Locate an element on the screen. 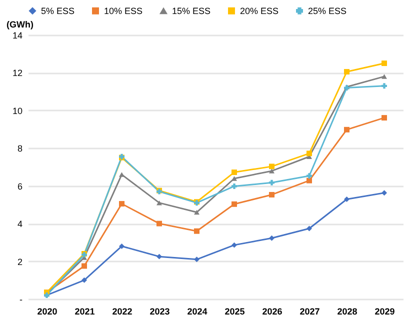 Image resolution: width=413 pixels, height=320 pixels. x-tick-label: 2027 is located at coordinates (310, 311).